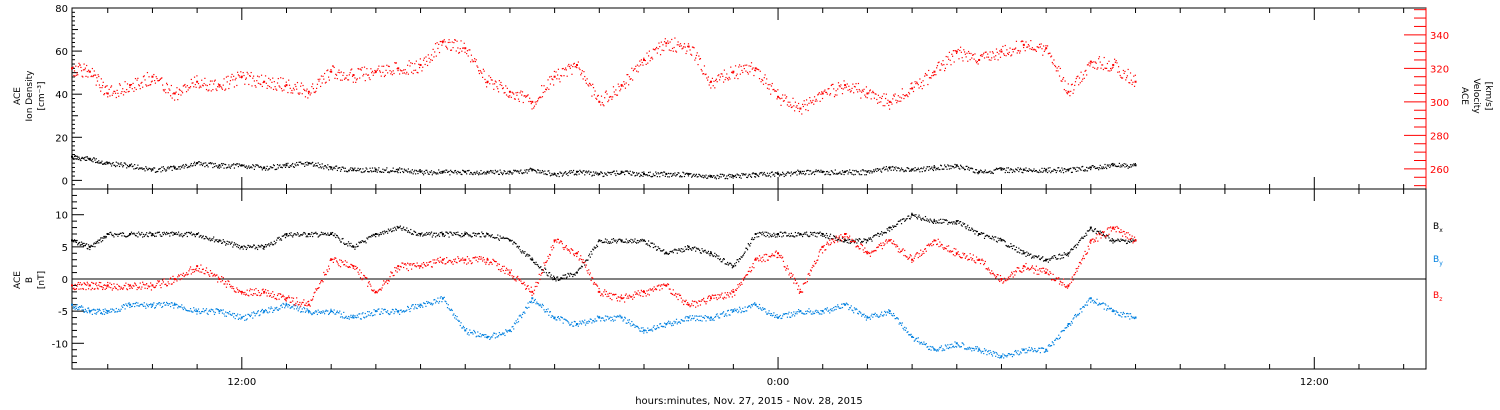 The width and height of the screenshot is (1500, 410). I want to click on ion-density-point, so click(420, 171).